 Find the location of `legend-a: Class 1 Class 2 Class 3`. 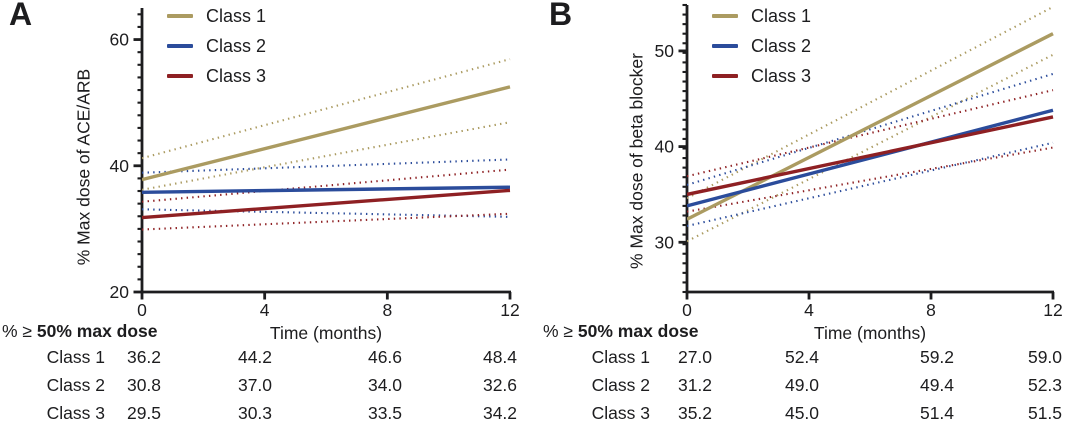

legend-a: Class 1 Class 2 Class 3 is located at coordinates (216, 46).